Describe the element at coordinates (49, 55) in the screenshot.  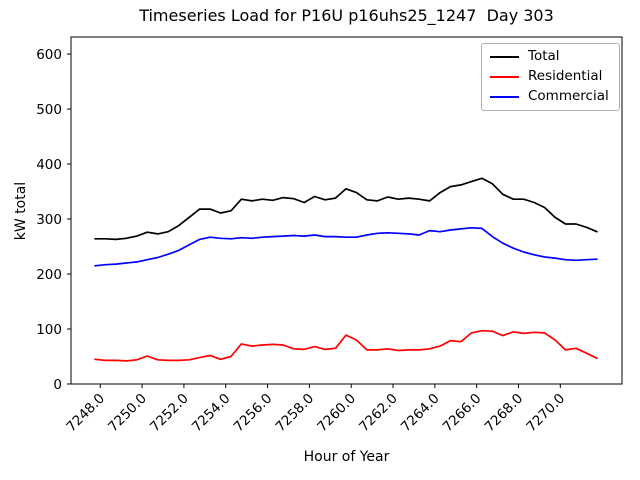
I see `y-tick-label: 600` at that location.